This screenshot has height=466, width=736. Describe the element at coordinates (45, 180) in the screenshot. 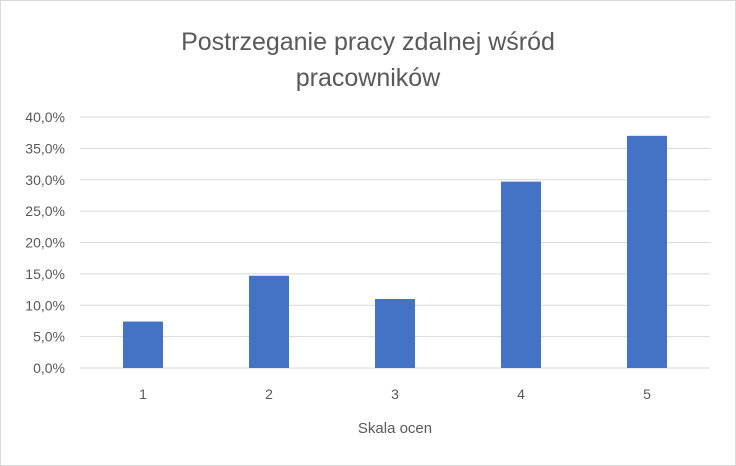

I see `y-tick-label: 30,0%` at that location.